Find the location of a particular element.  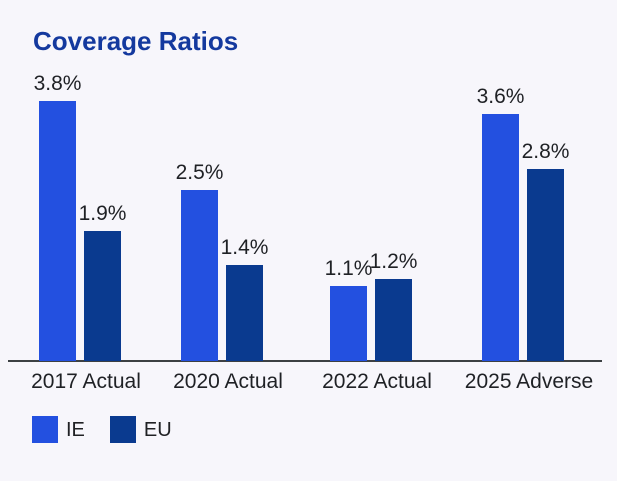

bar-ie-2020-actual is located at coordinates (199, 275).